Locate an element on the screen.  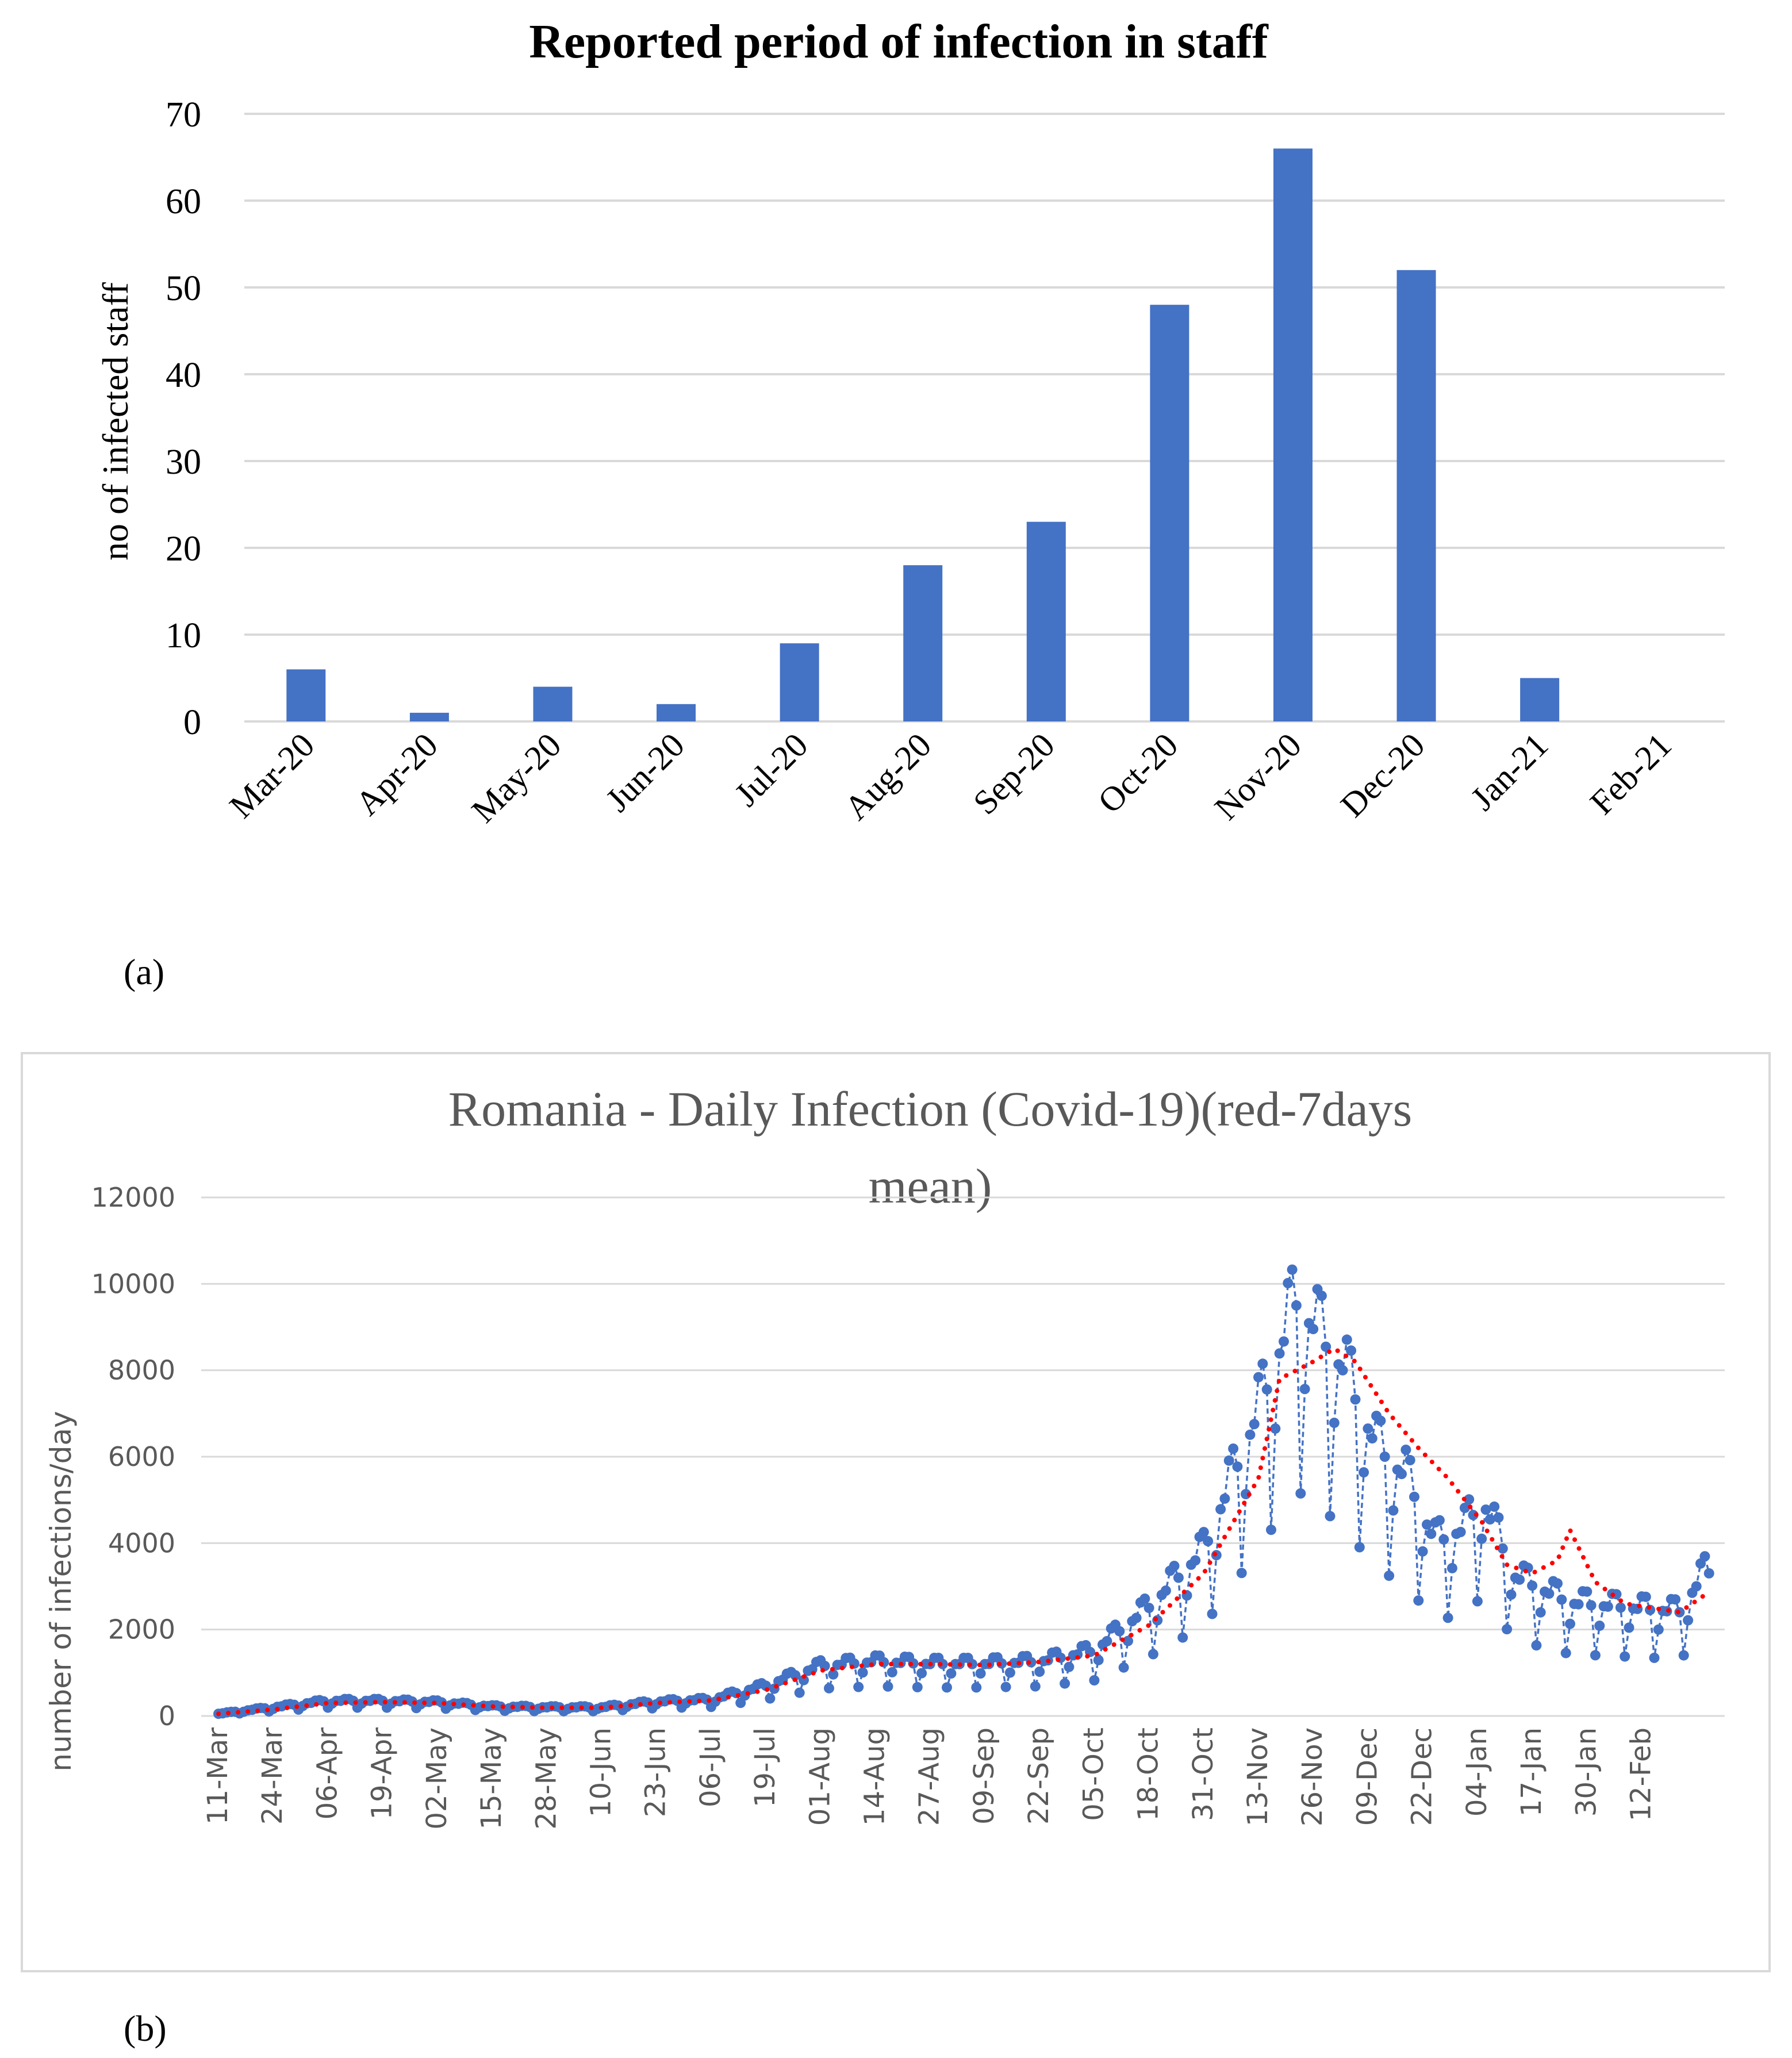
chart-b-title-line-2: mean) is located at coordinates (931, 1186).